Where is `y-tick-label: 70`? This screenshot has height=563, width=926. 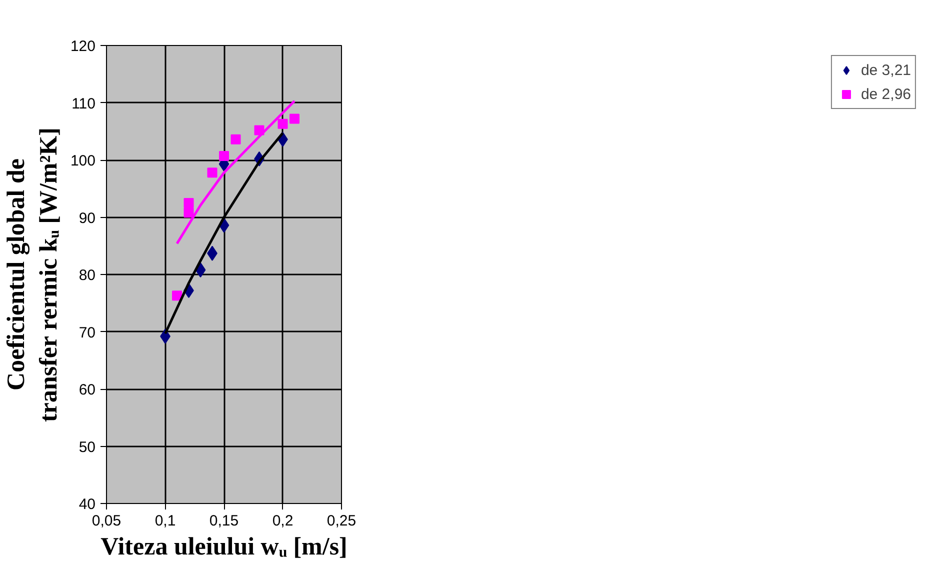 y-tick-label: 70 is located at coordinates (87, 333).